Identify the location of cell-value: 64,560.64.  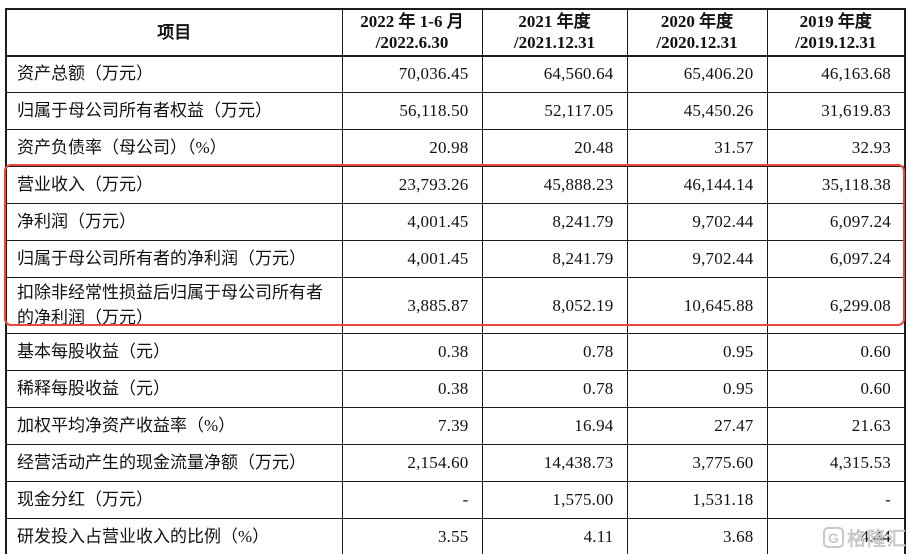
(554, 74).